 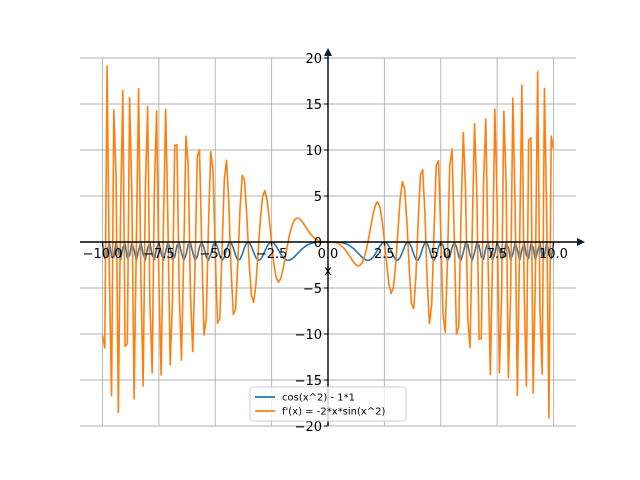 What do you see at coordinates (440, 254) in the screenshot?
I see `x-tick-label: 5.0` at bounding box center [440, 254].